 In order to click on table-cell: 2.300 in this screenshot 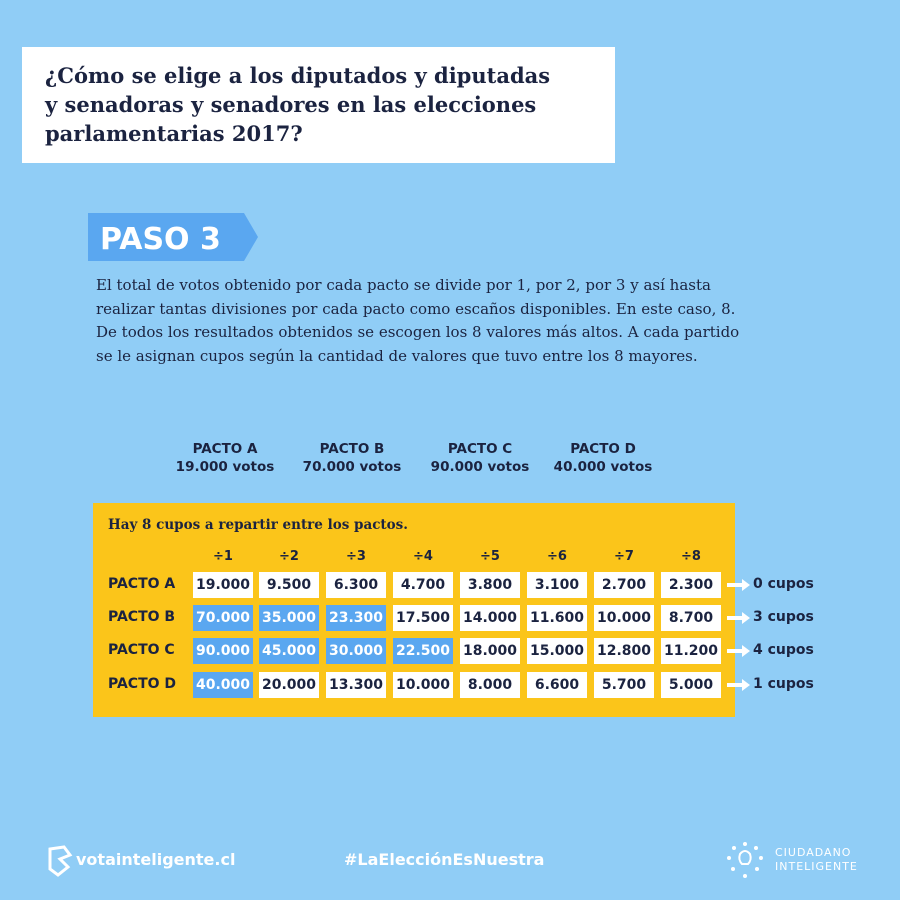, I will do `click(691, 585)`.